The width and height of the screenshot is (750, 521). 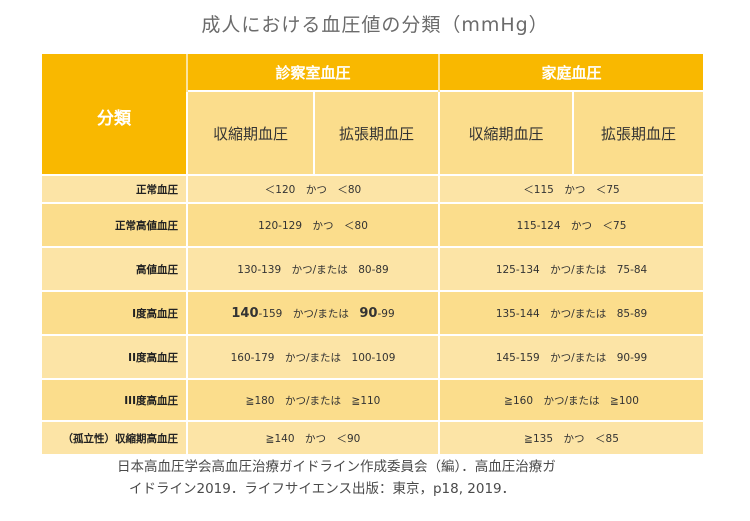 I want to click on table-row: 正常高値血圧 120-129 かつ ＜80 115-124 かつ ＜75, so click(x=373, y=224).